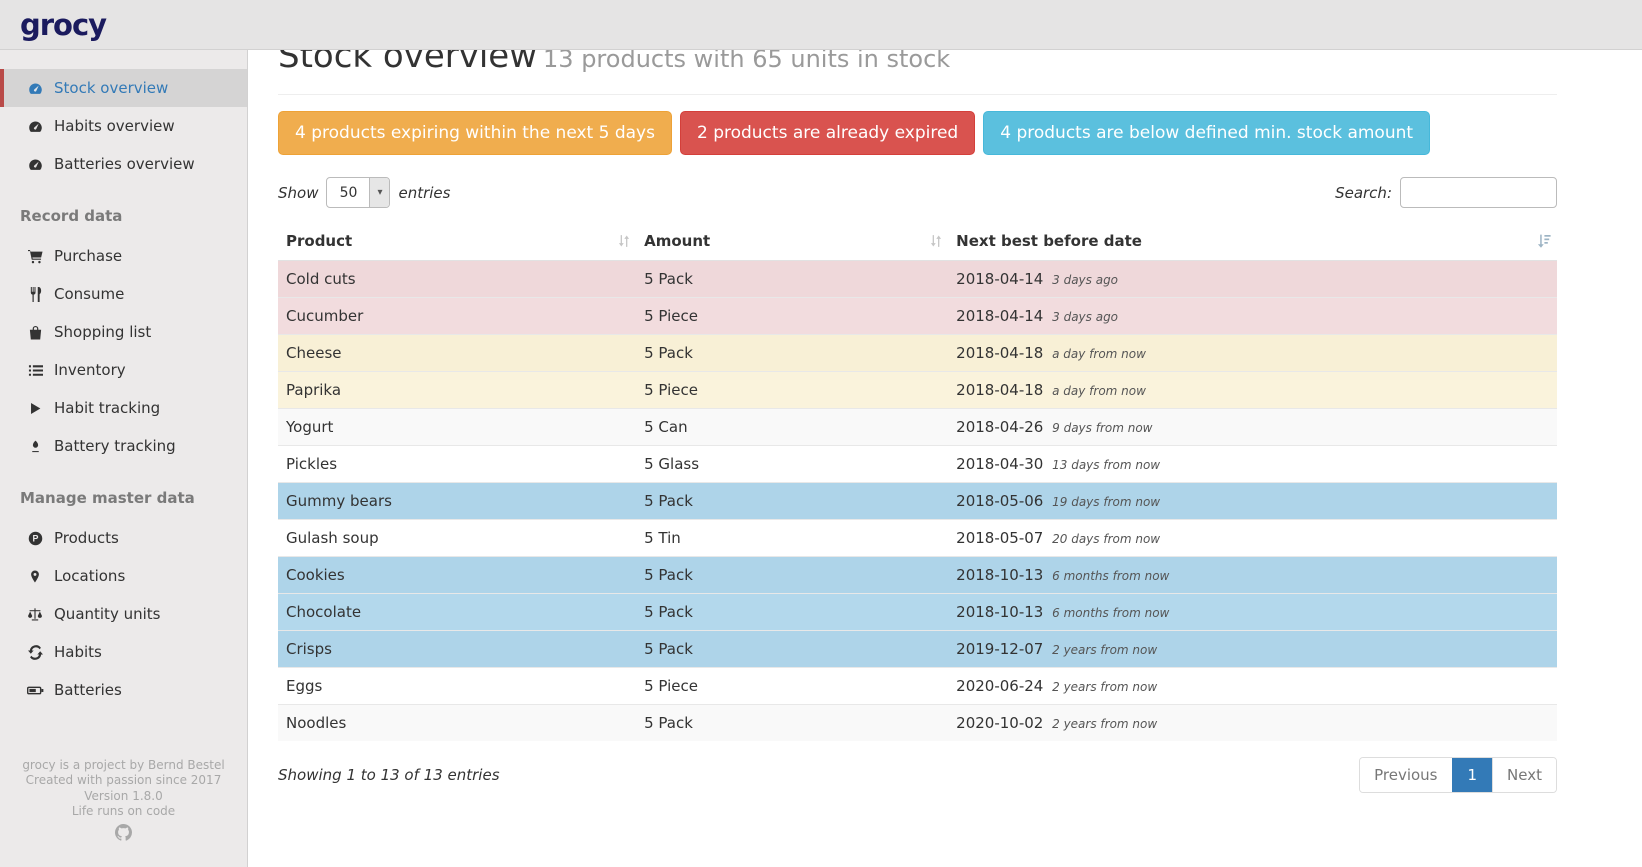 Image resolution: width=1642 pixels, height=867 pixels. What do you see at coordinates (1478, 192) in the screenshot?
I see `search-input` at bounding box center [1478, 192].